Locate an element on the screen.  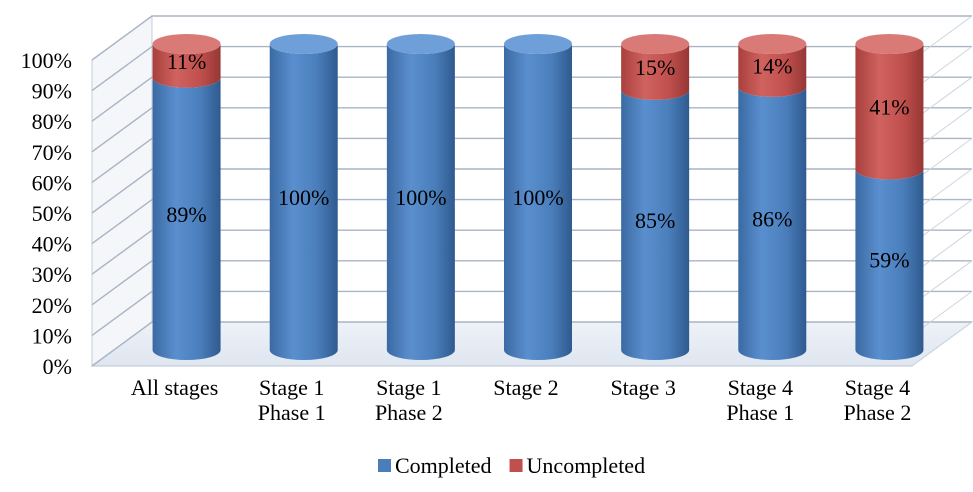
legend: Completed Uncompleted is located at coordinates (511, 465).